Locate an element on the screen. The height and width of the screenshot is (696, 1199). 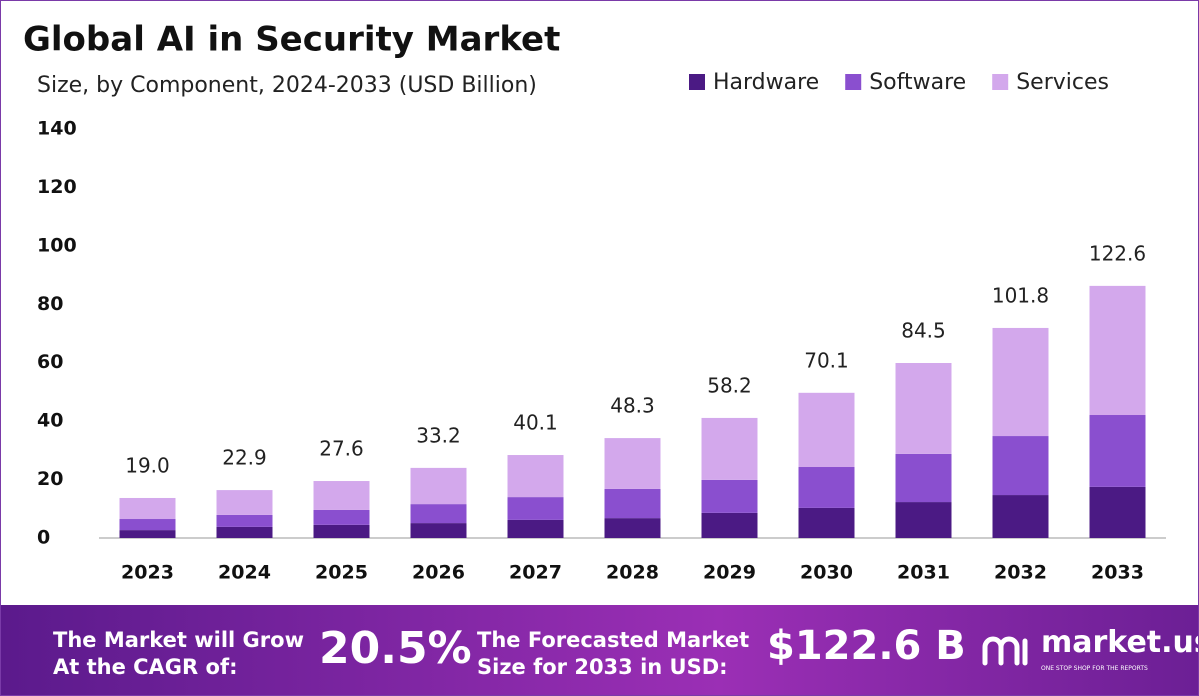
y-tick-label: 140 is located at coordinates (57, 129).